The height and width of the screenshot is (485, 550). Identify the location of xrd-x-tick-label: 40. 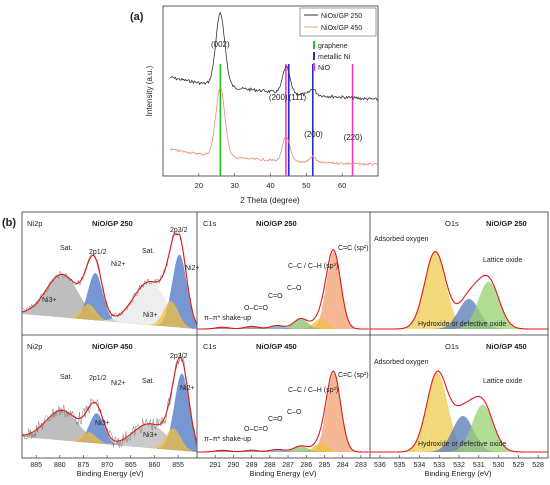
(270, 185).